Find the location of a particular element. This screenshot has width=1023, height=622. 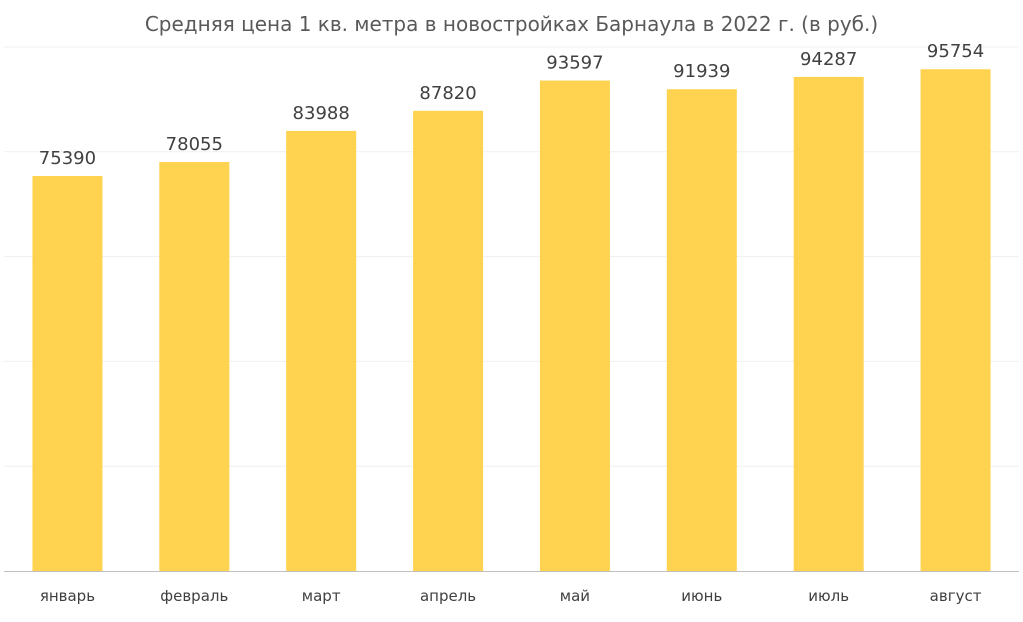

data-label-4: 93597 is located at coordinates (574, 63).